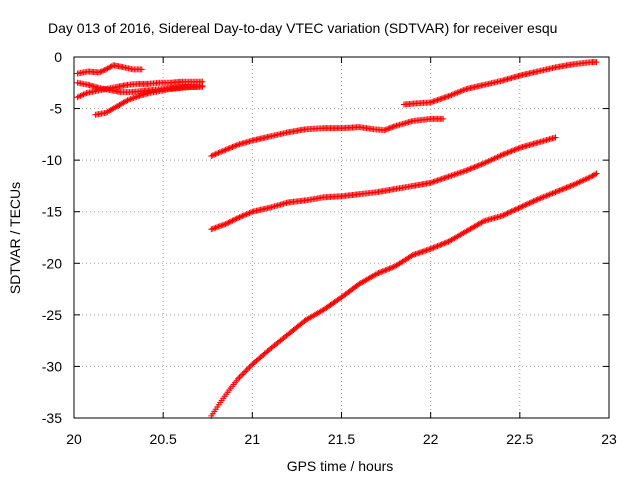 The width and height of the screenshot is (640, 480). What do you see at coordinates (52, 366) in the screenshot?
I see `y-tick-label: -30` at bounding box center [52, 366].